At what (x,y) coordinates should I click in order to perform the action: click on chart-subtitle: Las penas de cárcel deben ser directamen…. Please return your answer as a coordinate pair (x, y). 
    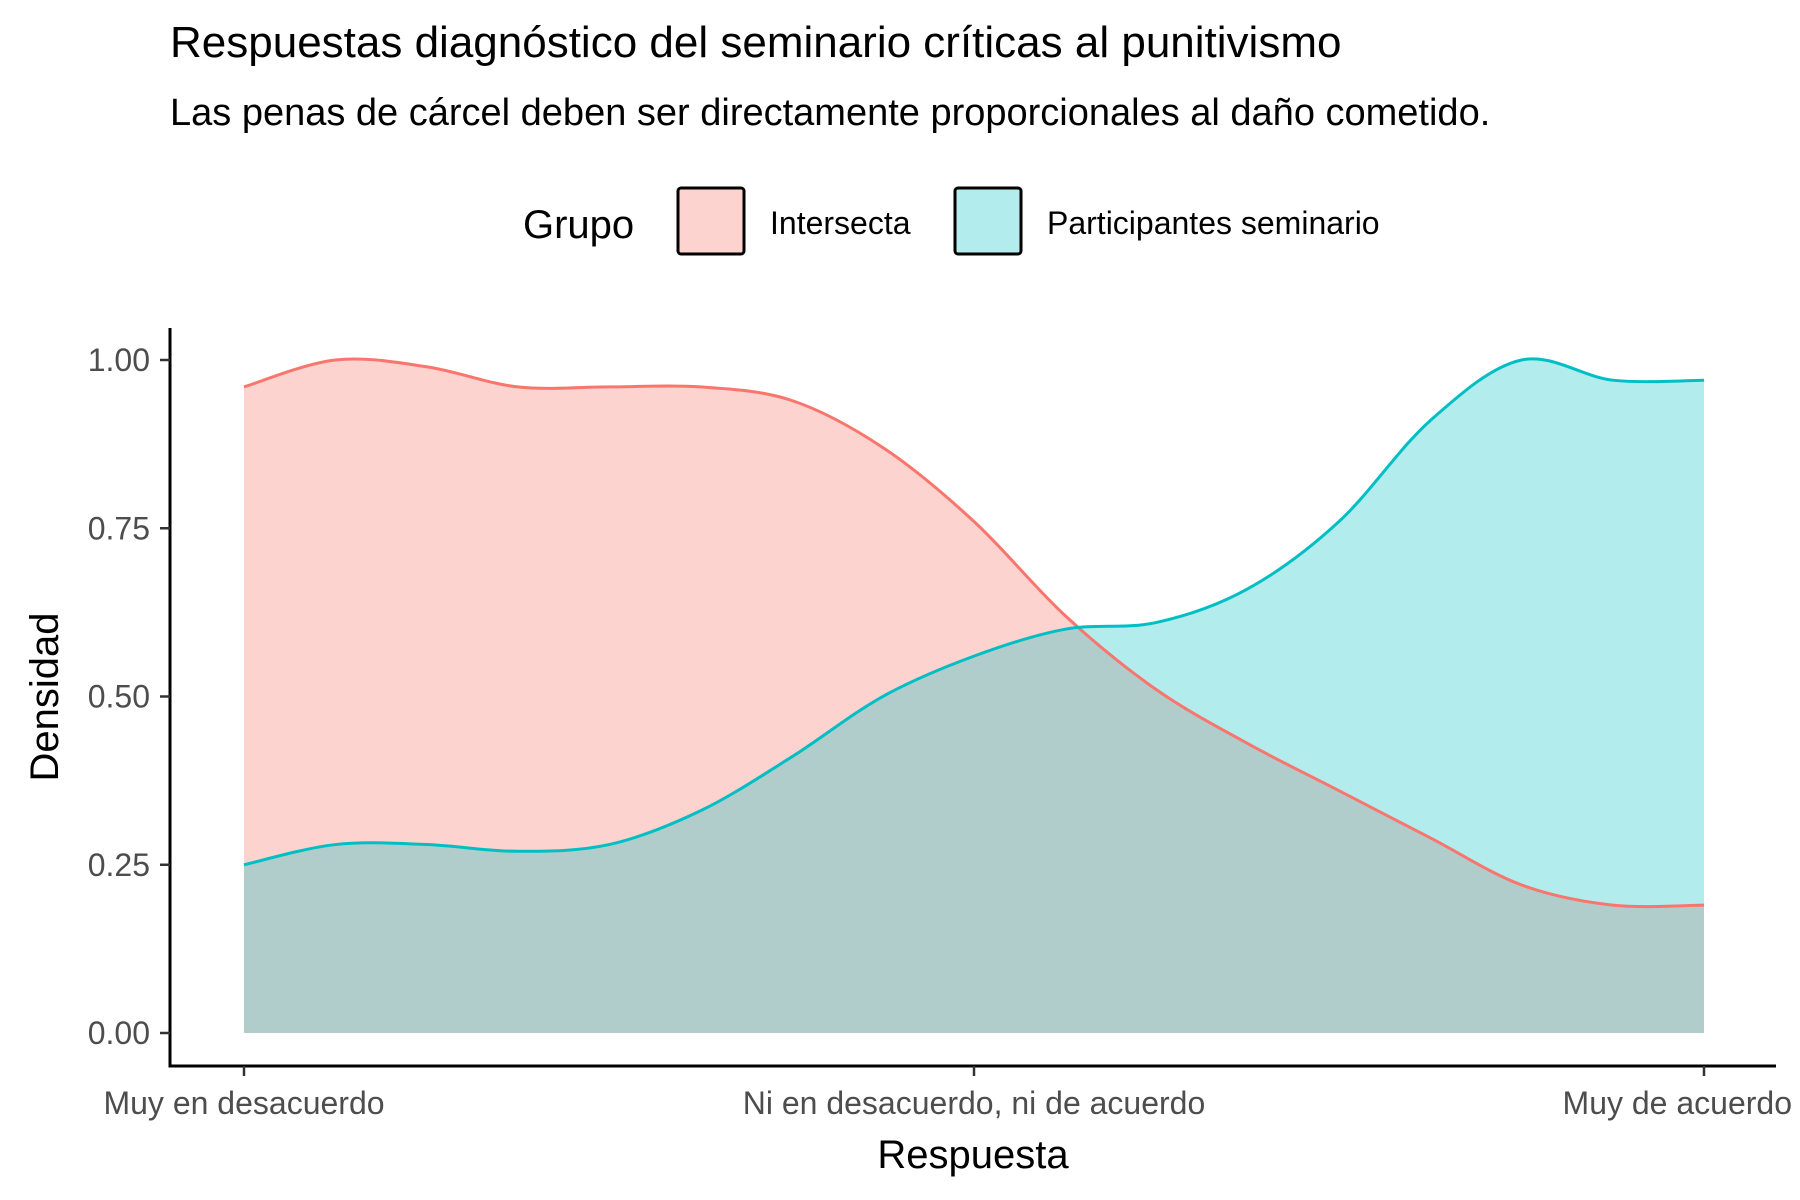
    Looking at the image, I should click on (830, 113).